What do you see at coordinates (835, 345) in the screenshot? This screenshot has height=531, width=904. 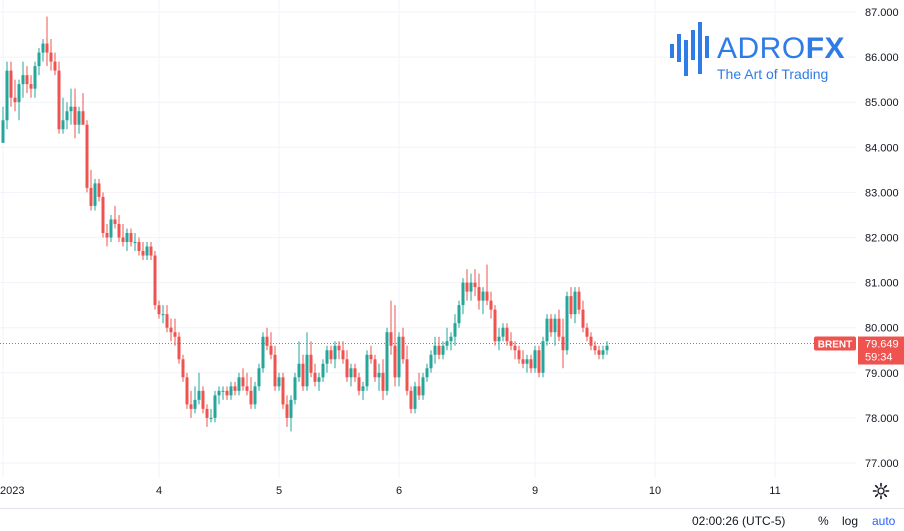 I see `symbol-label: BRENT` at bounding box center [835, 345].